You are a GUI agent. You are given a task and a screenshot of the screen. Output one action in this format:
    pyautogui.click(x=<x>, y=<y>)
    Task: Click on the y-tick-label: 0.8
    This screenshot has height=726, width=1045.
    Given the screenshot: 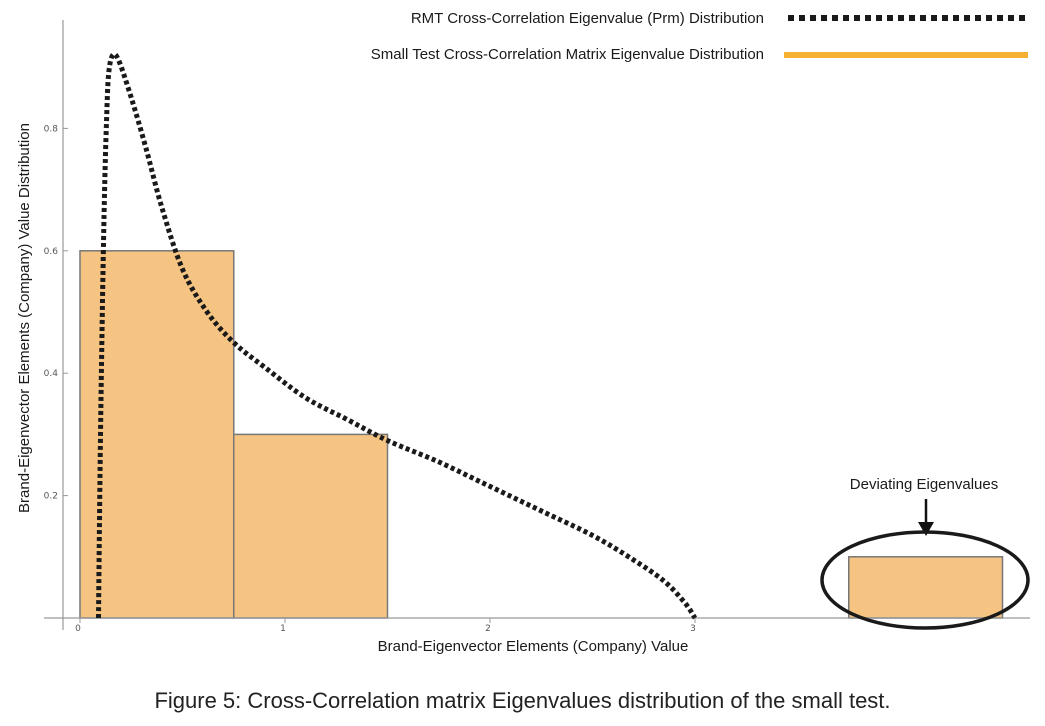 What is the action you would take?
    pyautogui.click(x=51, y=129)
    